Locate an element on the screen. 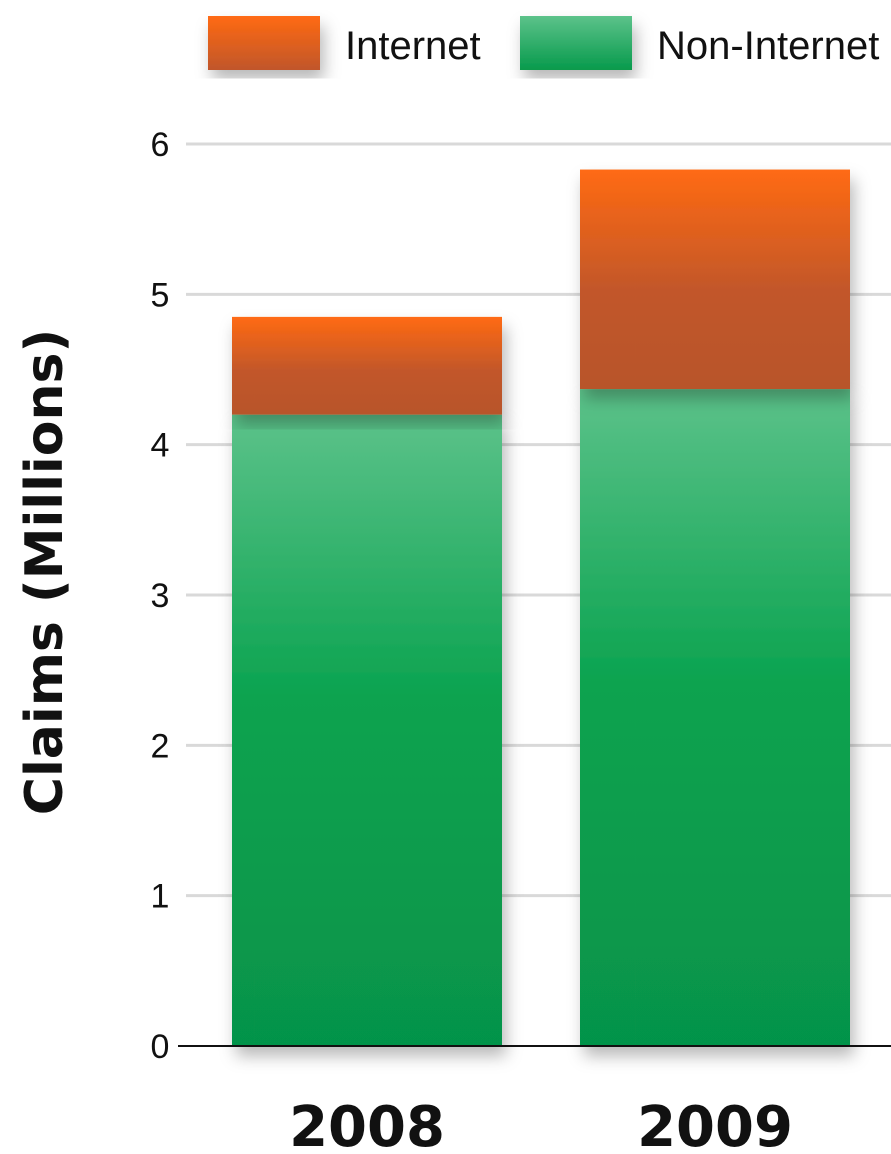 The width and height of the screenshot is (891, 1154). legend-label-internet: Internet is located at coordinates (413, 46).